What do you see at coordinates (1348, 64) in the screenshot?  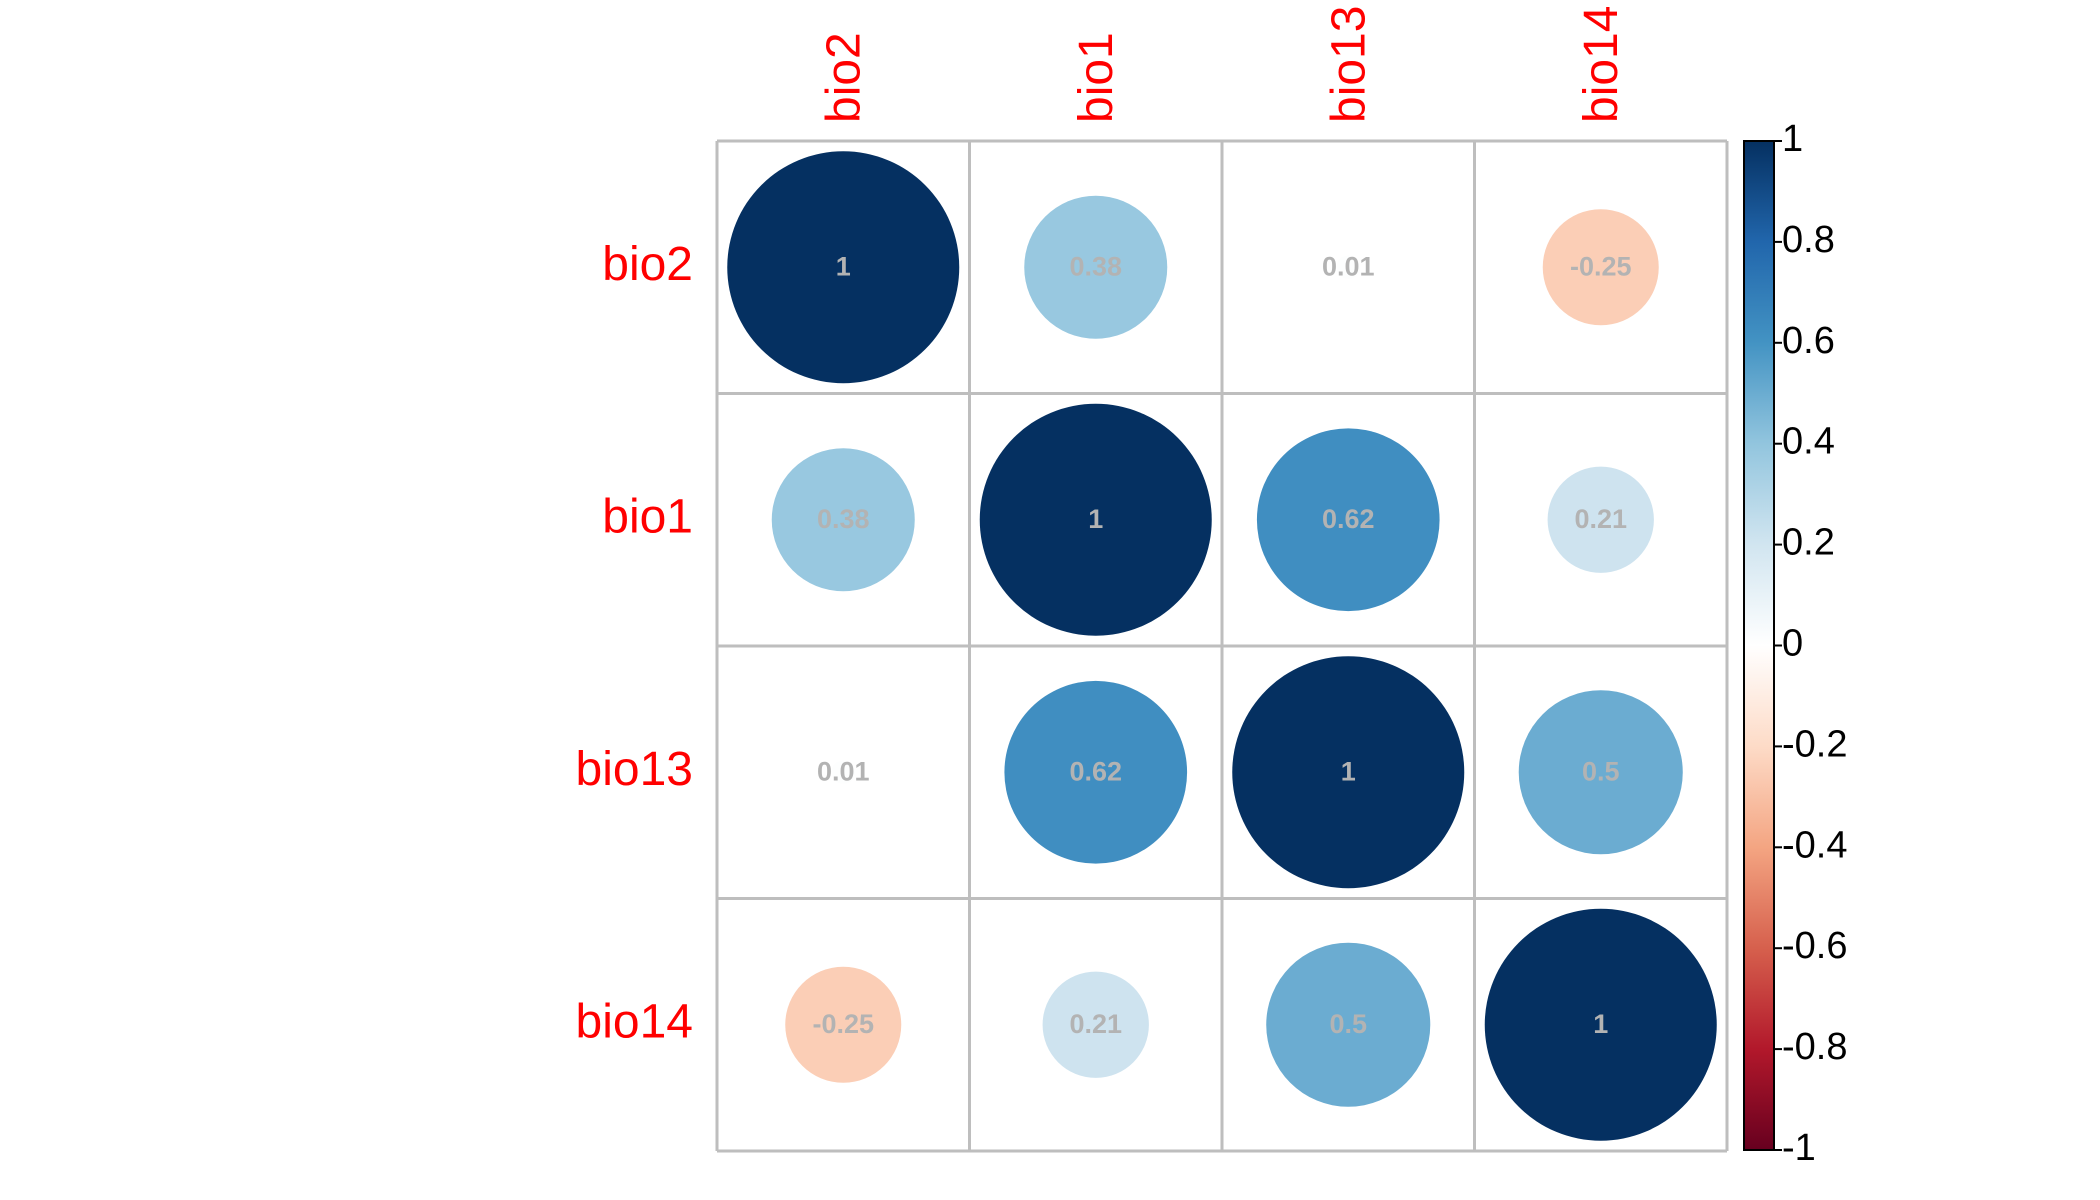 I see `column-label-bio13: bio13` at bounding box center [1348, 64].